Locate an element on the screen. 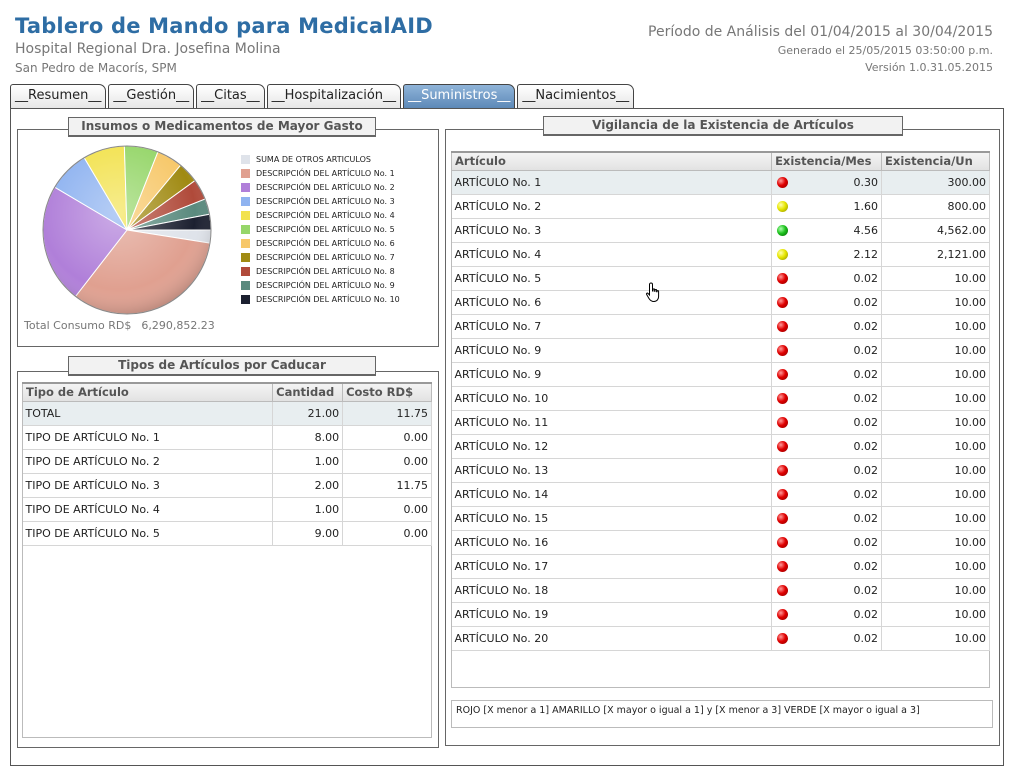 Image resolution: width=1024 pixels, height=768 pixels. expense-pie-chart is located at coordinates (127, 230).